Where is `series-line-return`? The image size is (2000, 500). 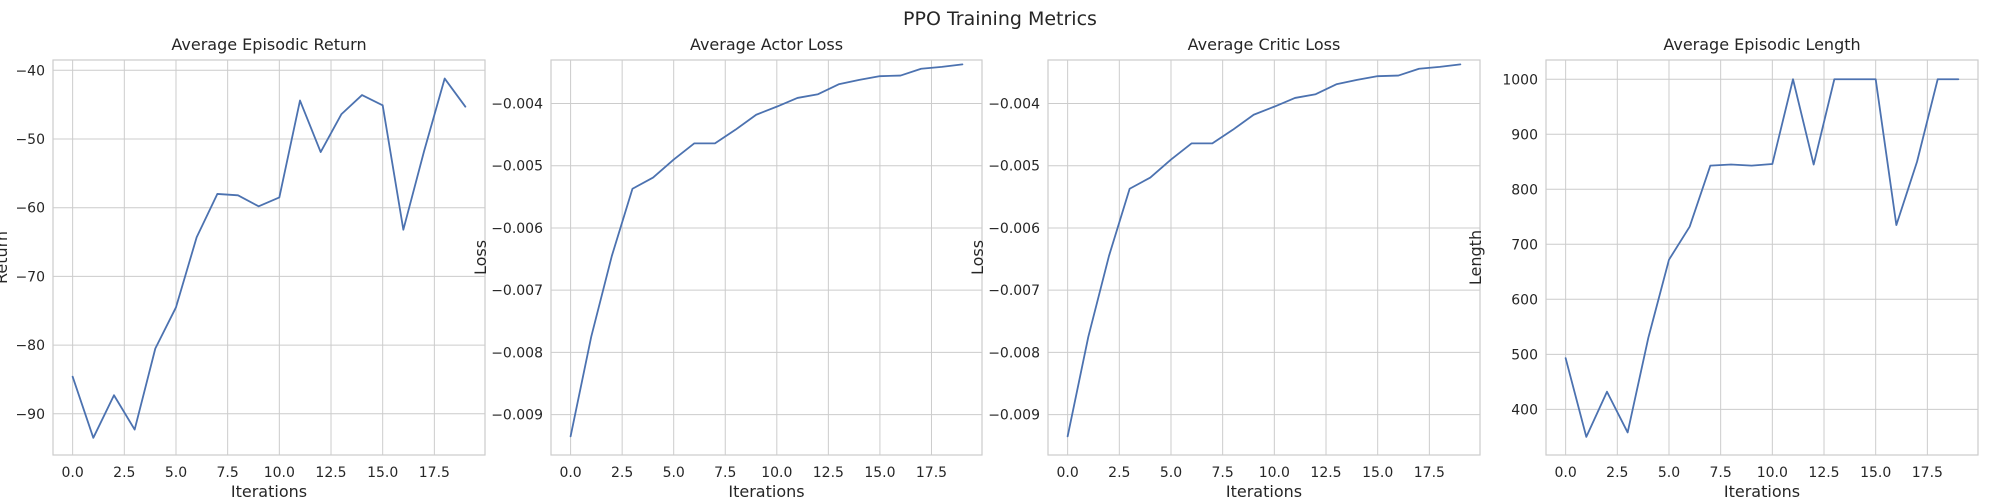 series-line-return is located at coordinates (269, 258).